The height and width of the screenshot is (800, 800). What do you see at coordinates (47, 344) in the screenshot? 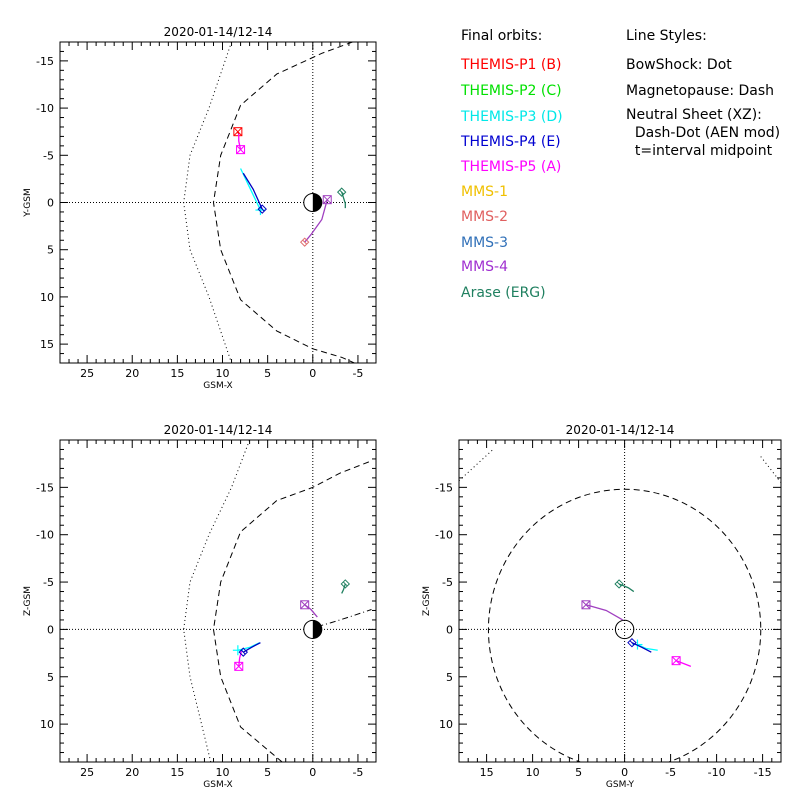
I see `y-tick-label: 15` at bounding box center [47, 344].